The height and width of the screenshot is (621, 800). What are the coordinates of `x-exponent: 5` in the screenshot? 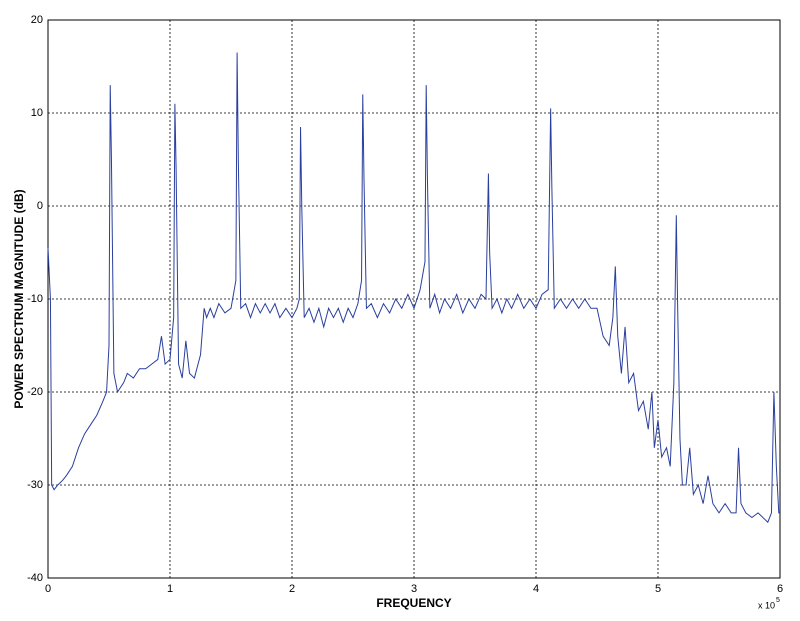 It's located at (778, 600).